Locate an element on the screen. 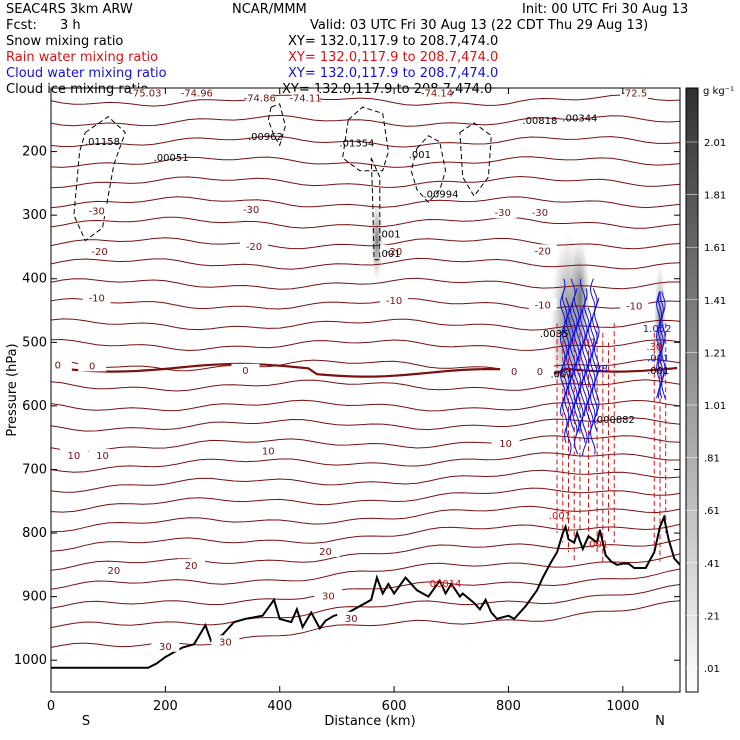 This screenshot has width=740, height=740. legend-rain-xy: XY= 132.0,117.9 to 208.7,474.0 is located at coordinates (393, 57).